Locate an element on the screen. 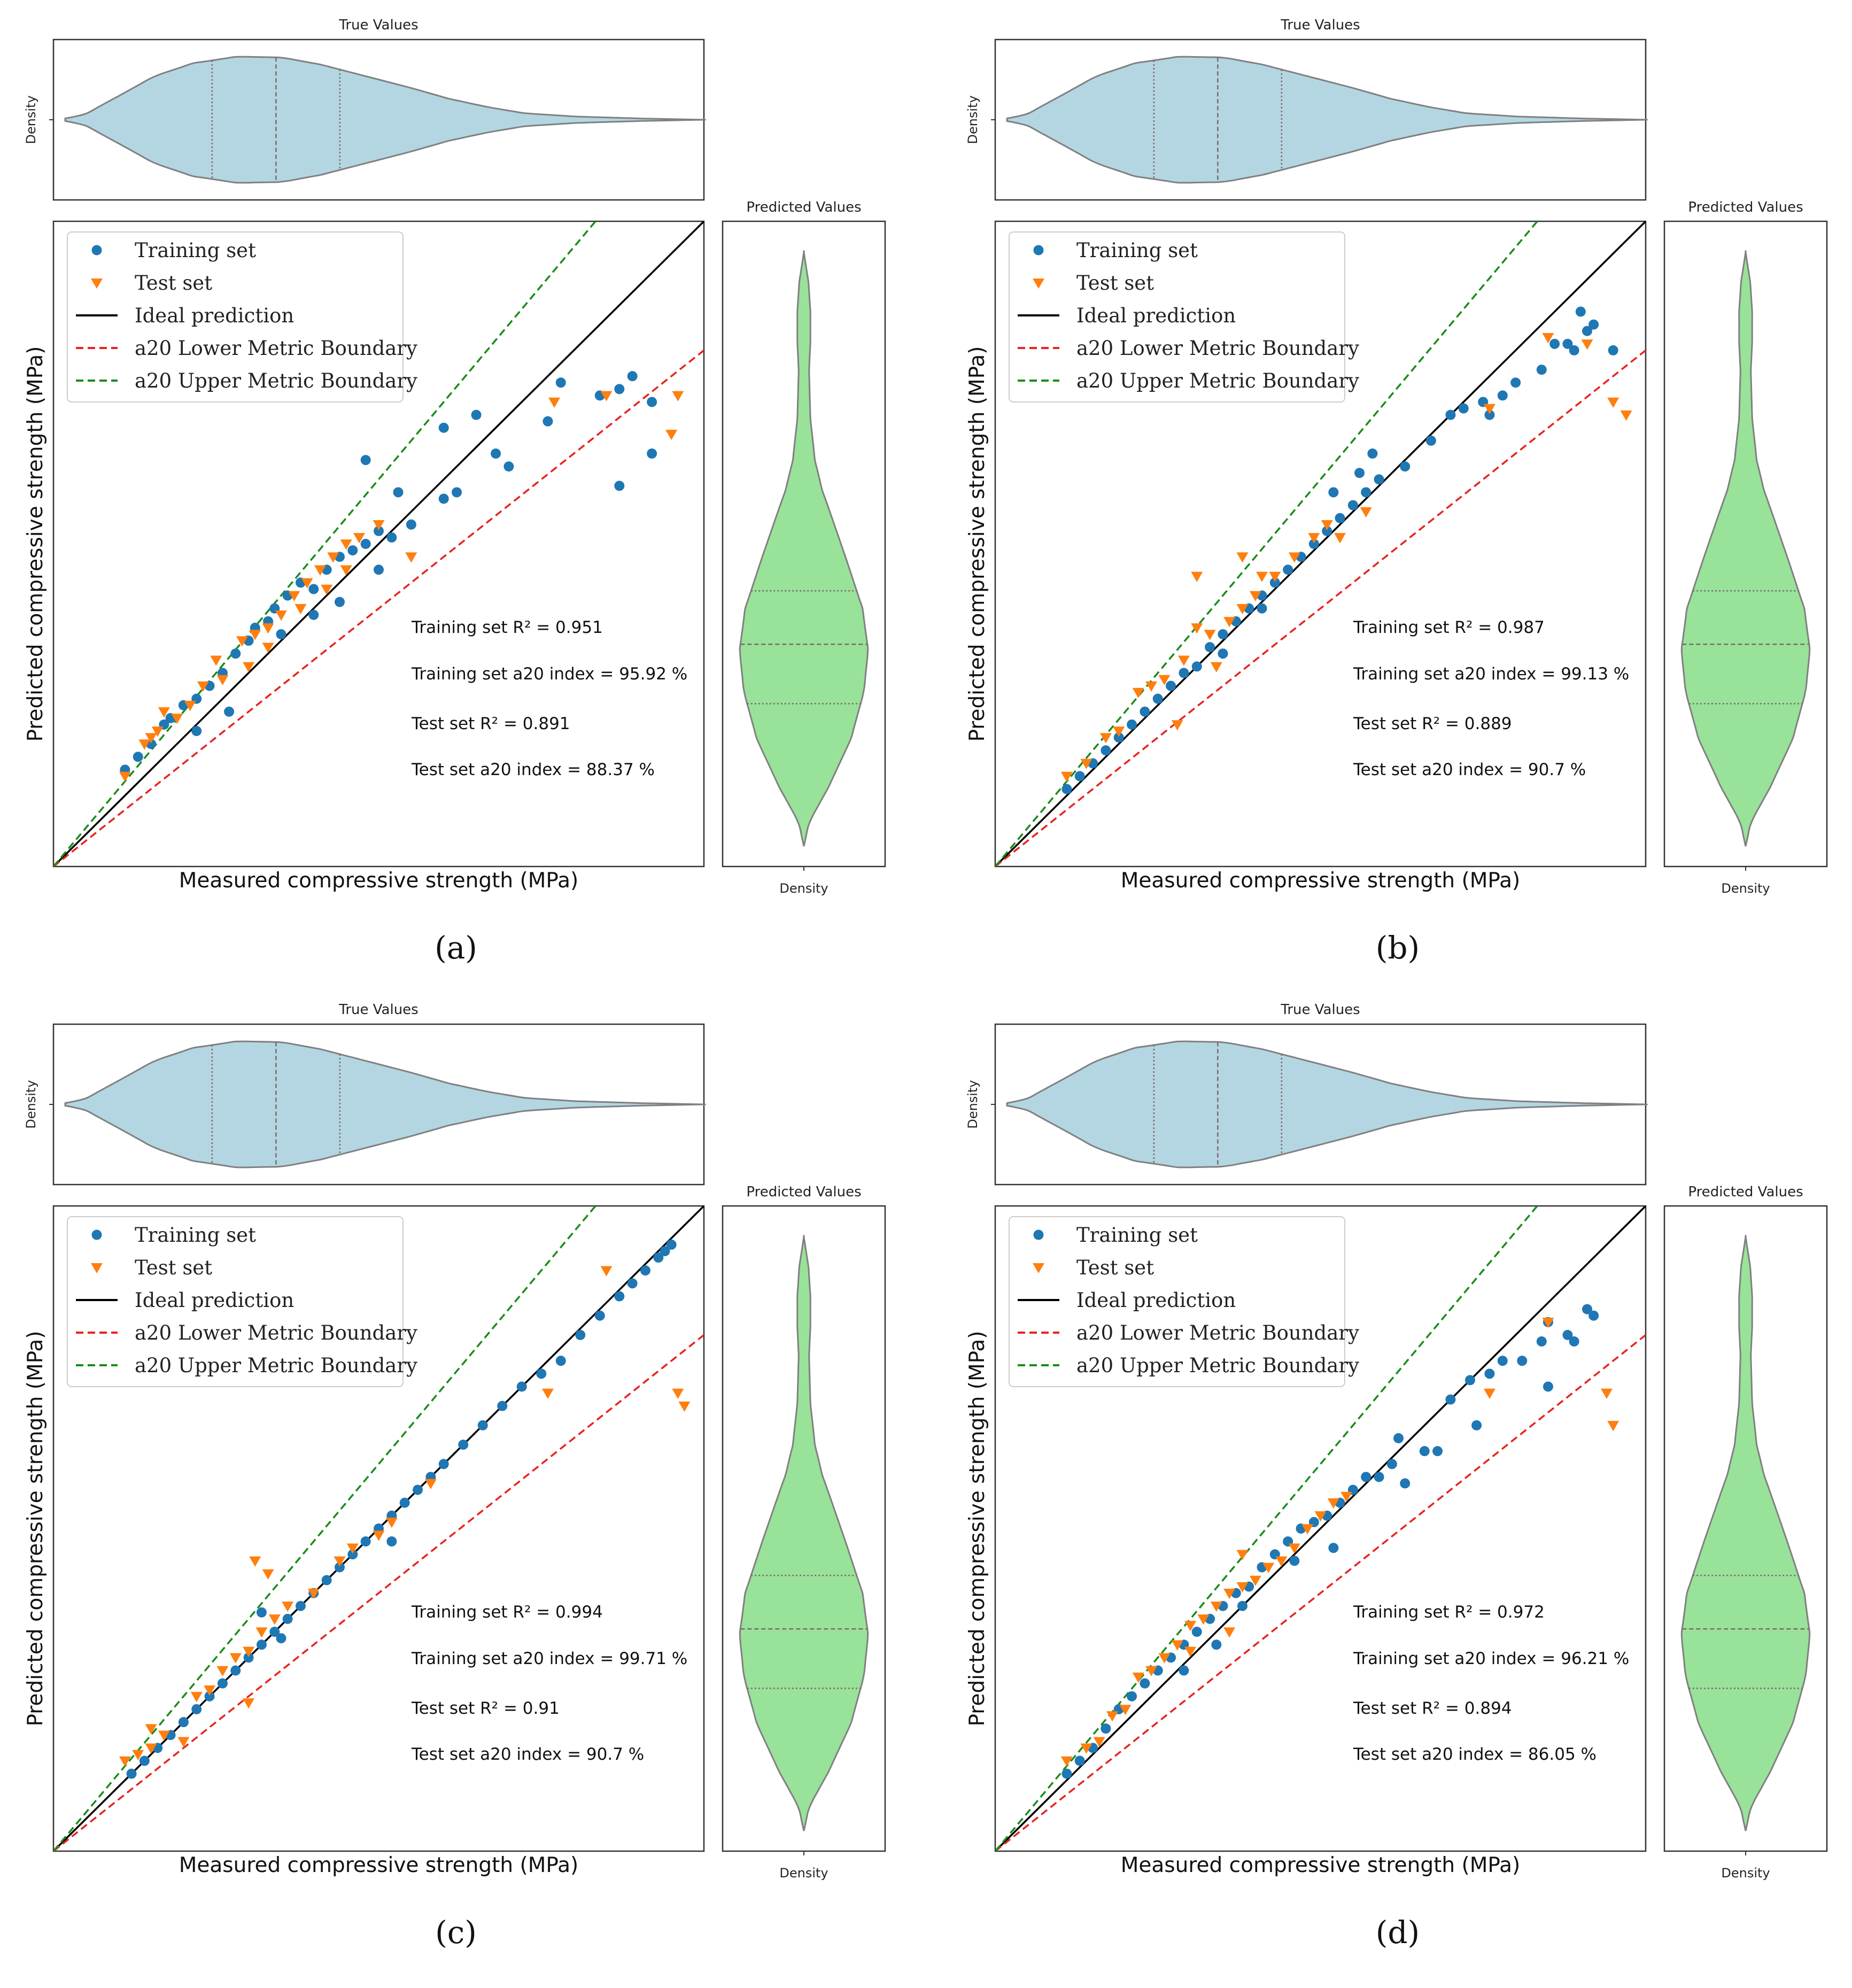 Image resolution: width=1852 pixels, height=1988 pixels. metric-annotation: Test set R² = 0.889 is located at coordinates (1432, 723).